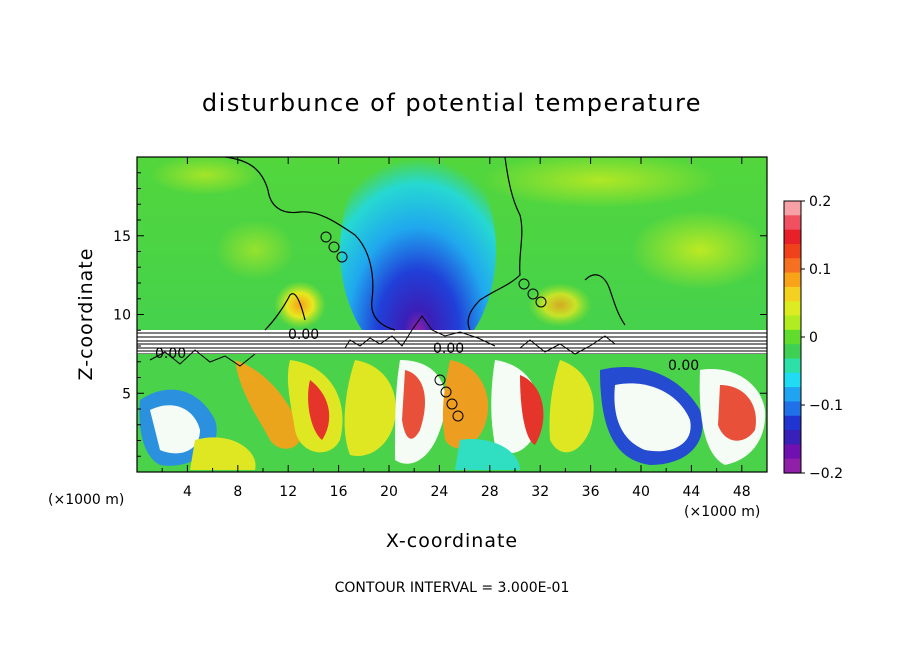 The image size is (904, 654). I want to click on colorbar-tick-label: 0.2, so click(820, 202).